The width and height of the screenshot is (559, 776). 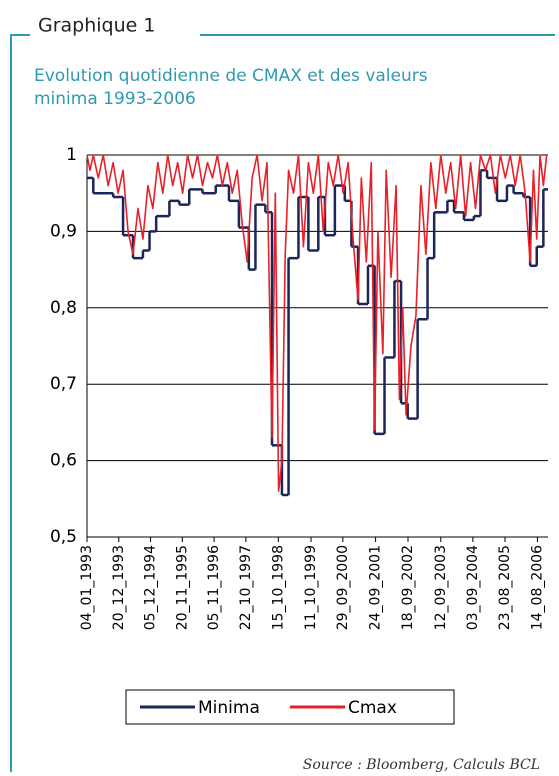 I want to click on x-tick-label: 23_08_2005, so click(x=505, y=587).